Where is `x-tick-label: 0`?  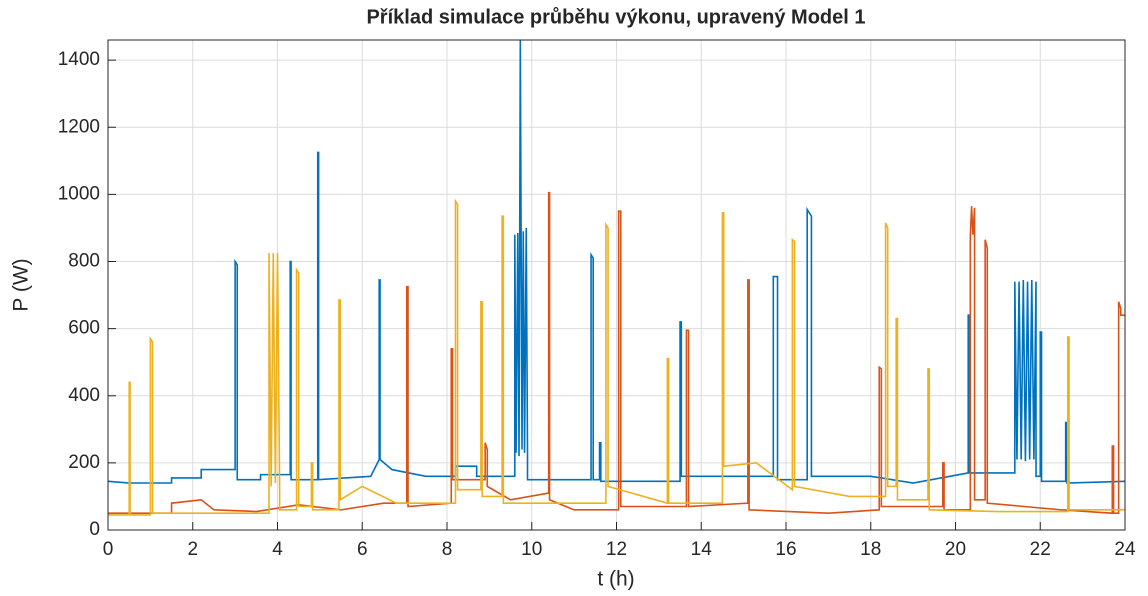
x-tick-label: 0 is located at coordinates (108, 549).